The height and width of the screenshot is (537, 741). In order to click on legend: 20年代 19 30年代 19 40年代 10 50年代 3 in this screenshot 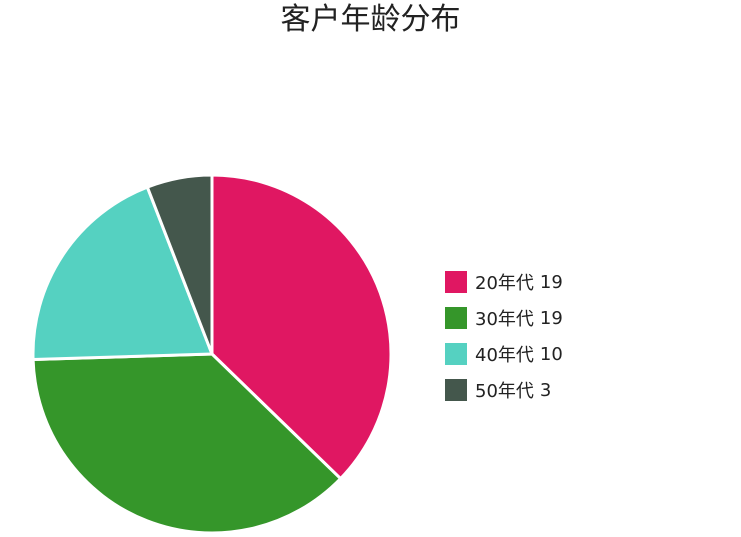, I will do `click(504, 342)`.